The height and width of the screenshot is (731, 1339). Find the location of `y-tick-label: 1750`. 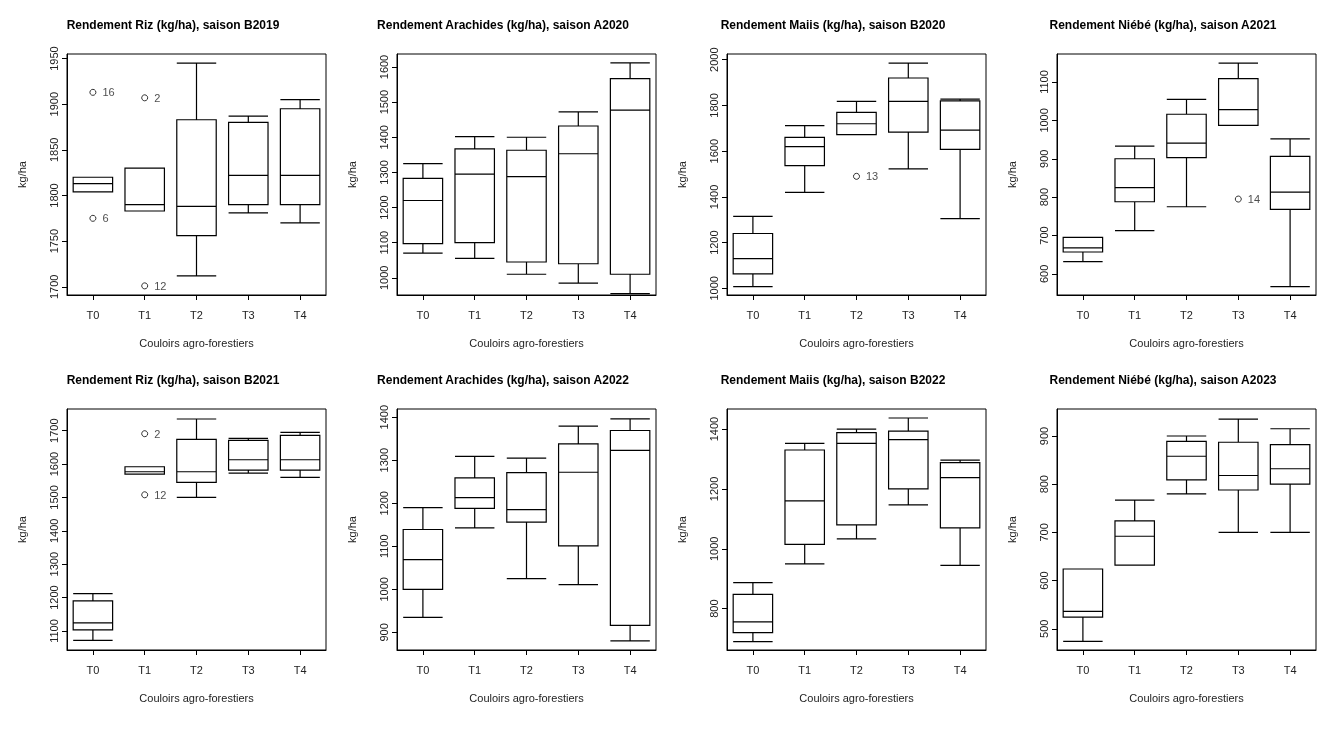

y-tick-label: 1750 is located at coordinates (53, 241).